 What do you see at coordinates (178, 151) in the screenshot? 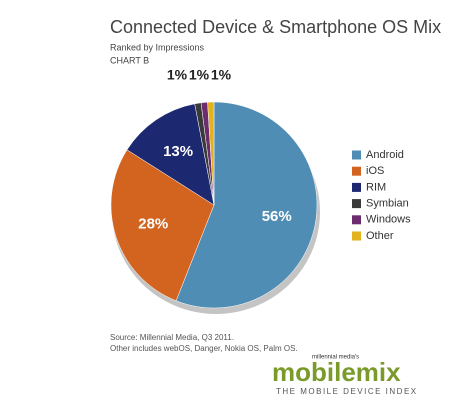
I see `value-label: 13%` at bounding box center [178, 151].